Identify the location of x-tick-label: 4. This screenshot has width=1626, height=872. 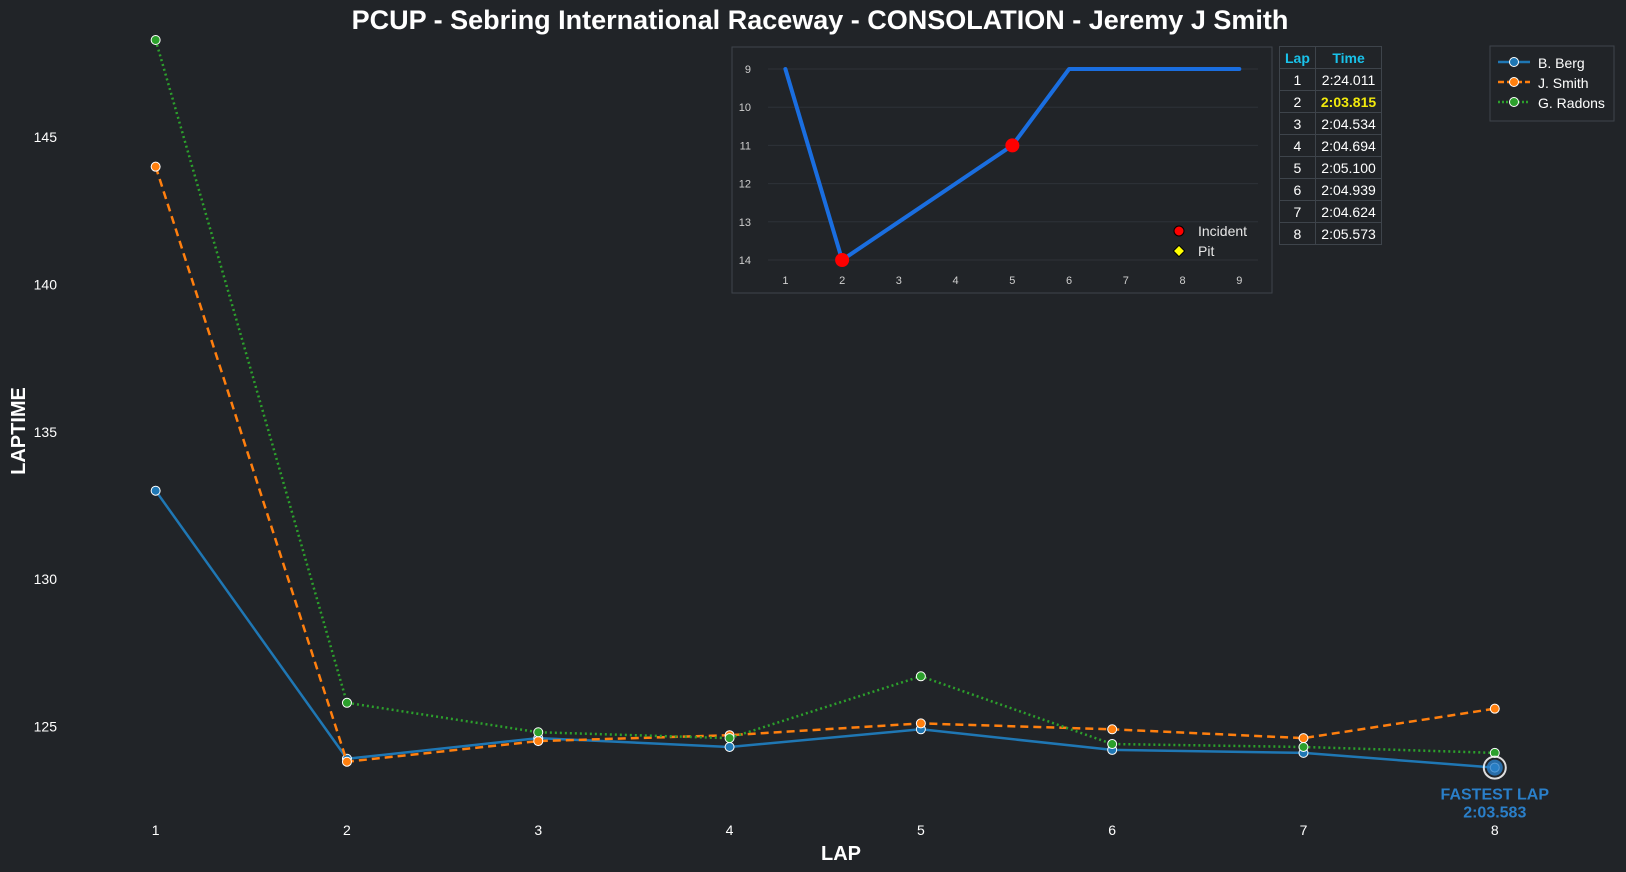
(730, 830).